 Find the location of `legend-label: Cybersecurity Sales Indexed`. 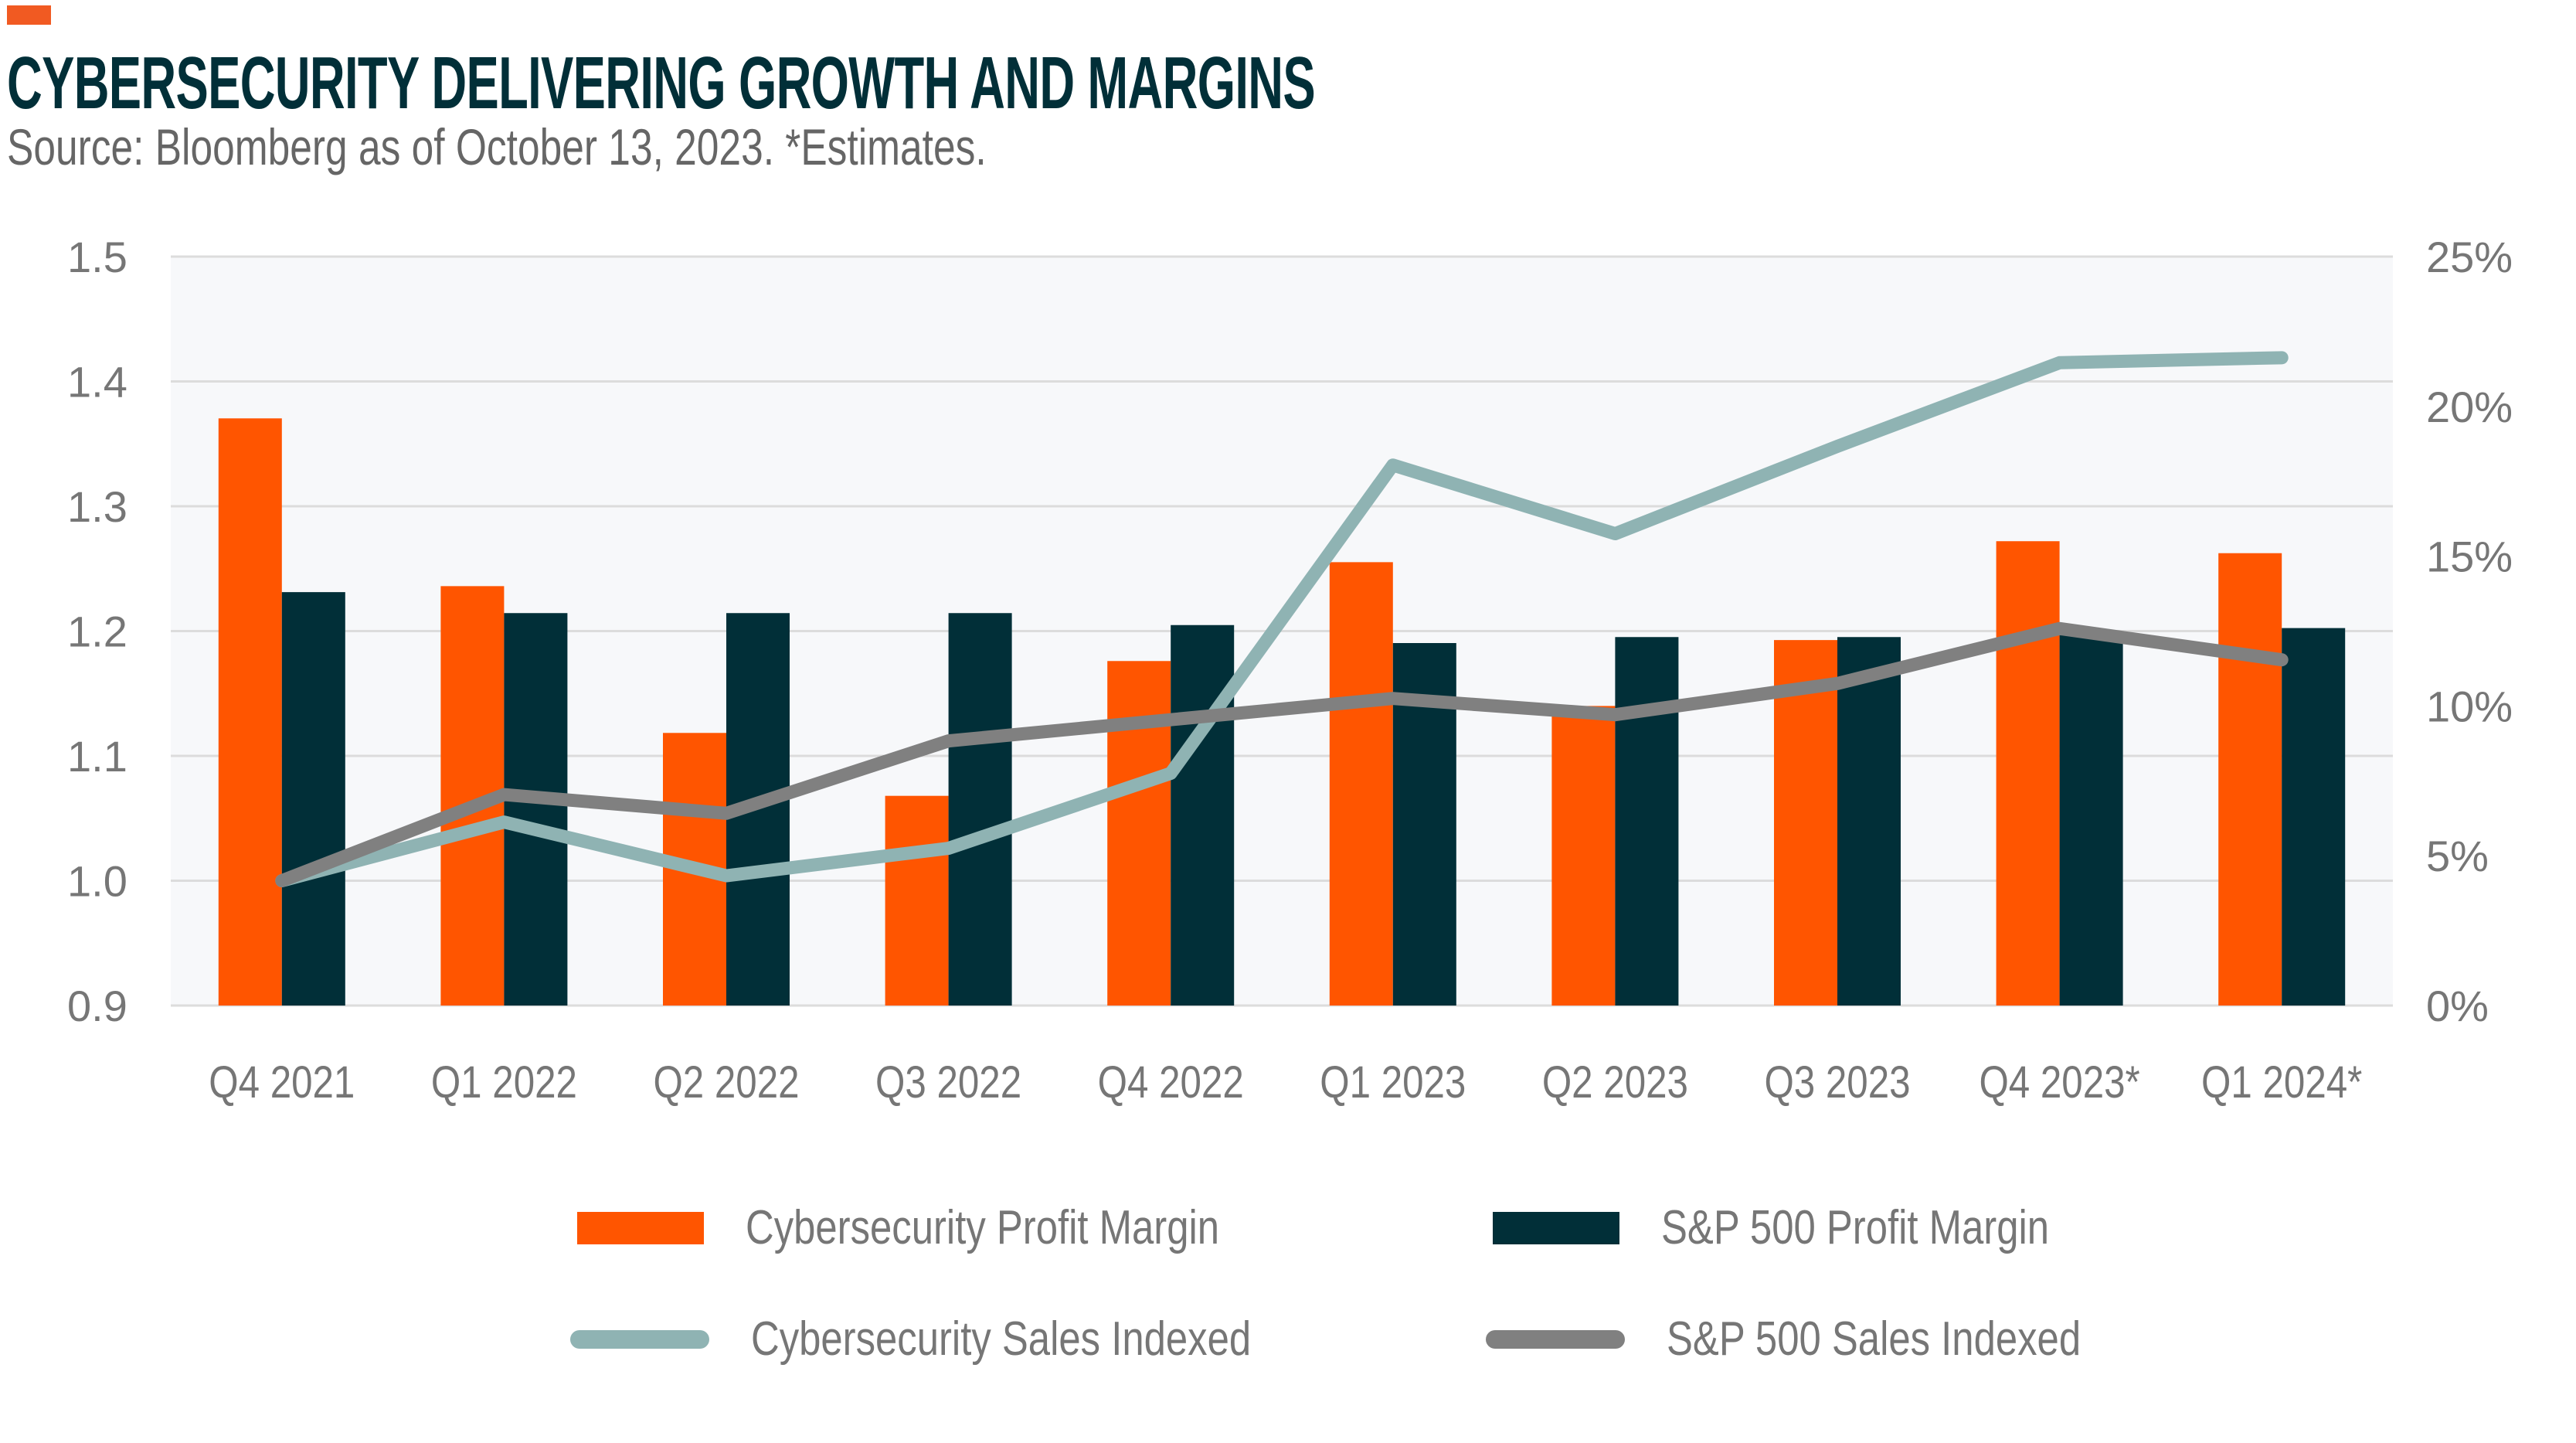

legend-label: Cybersecurity Sales Indexed is located at coordinates (1001, 1339).